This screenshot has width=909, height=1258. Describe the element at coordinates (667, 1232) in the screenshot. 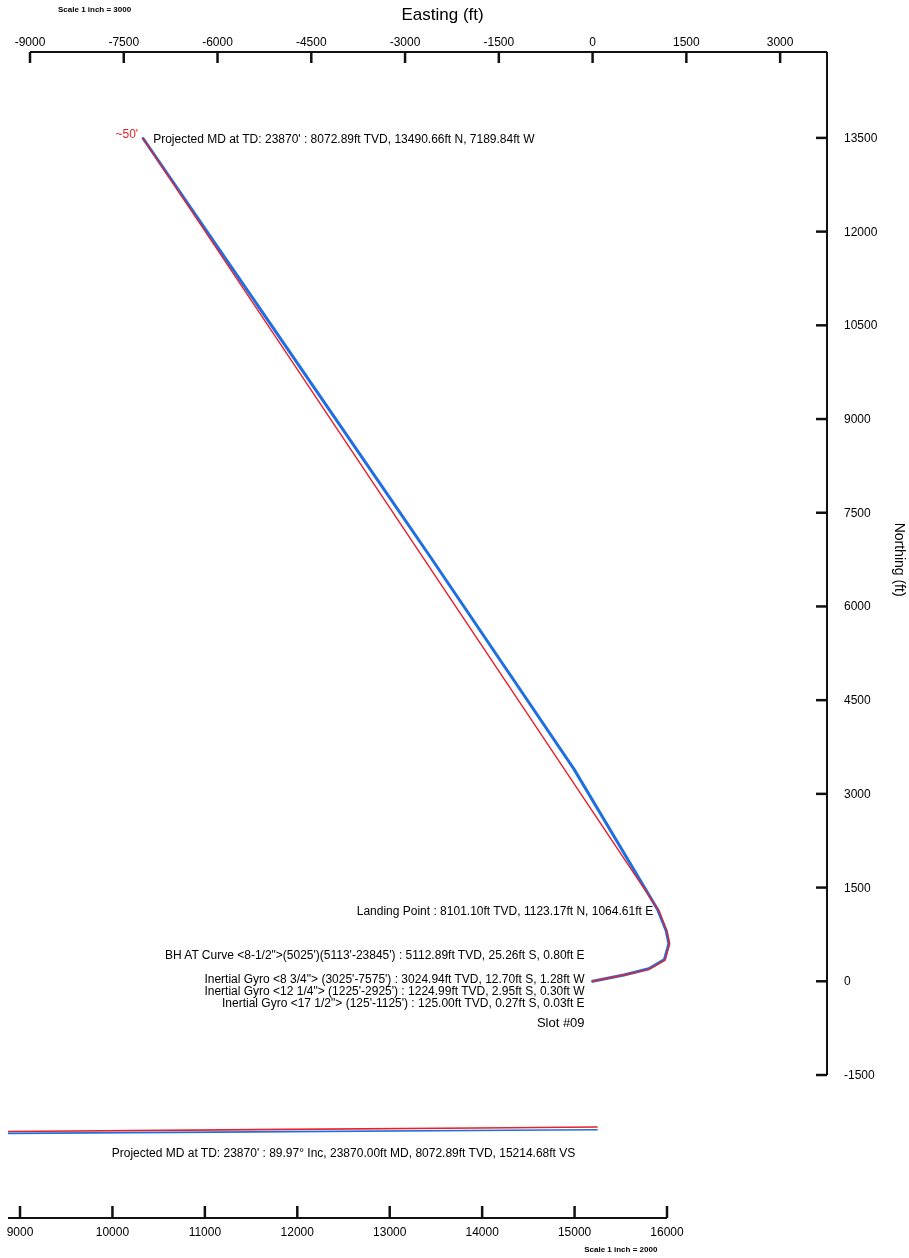

I see `x-tick-label: 16000` at that location.